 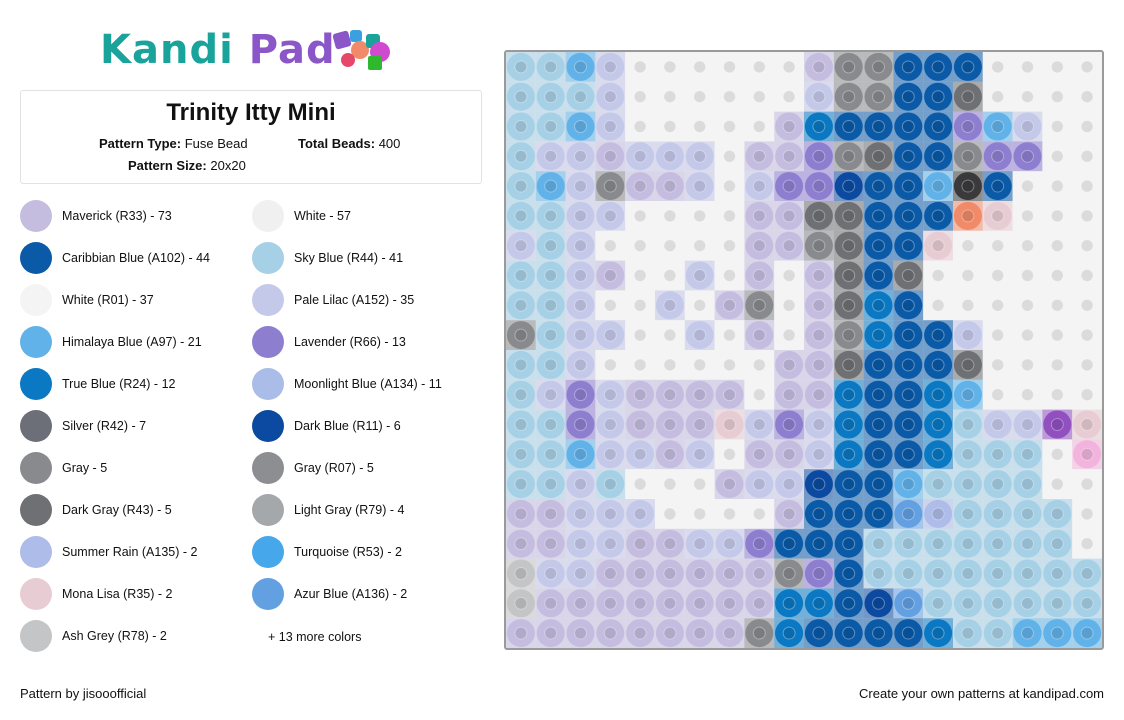 What do you see at coordinates (328, 510) in the screenshot?
I see `legend-item: Light Gray (R79) - 4` at bounding box center [328, 510].